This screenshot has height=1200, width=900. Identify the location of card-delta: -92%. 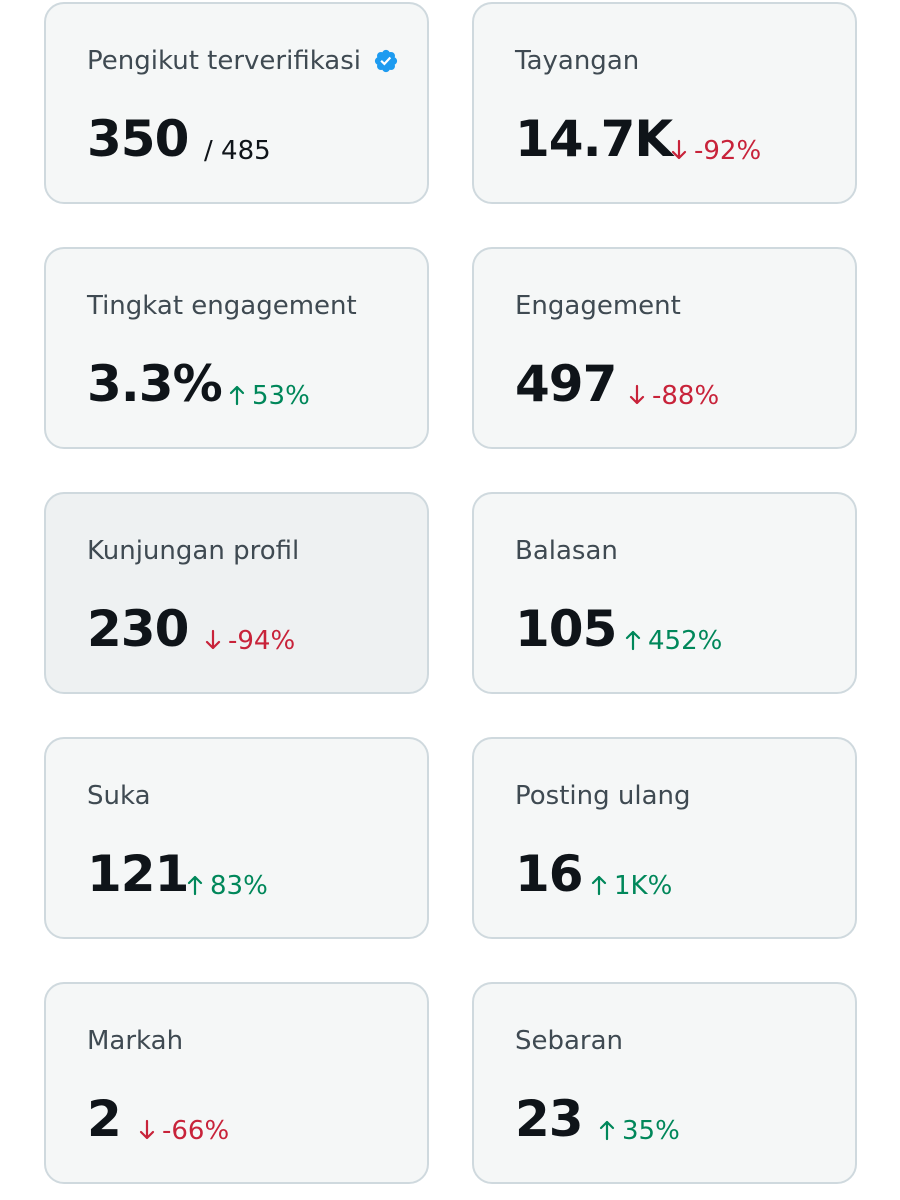
(715, 151).